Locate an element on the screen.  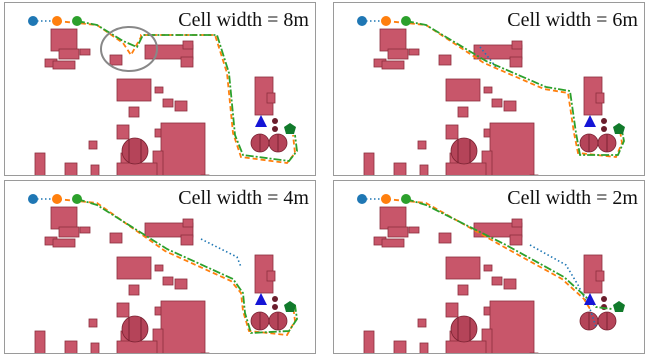
panel-caption: Cell width = 2m is located at coordinates (572, 198).